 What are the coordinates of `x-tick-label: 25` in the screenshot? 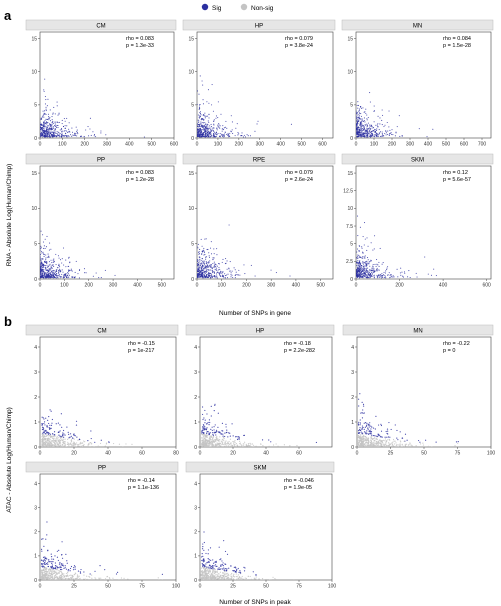 It's located at (233, 587).